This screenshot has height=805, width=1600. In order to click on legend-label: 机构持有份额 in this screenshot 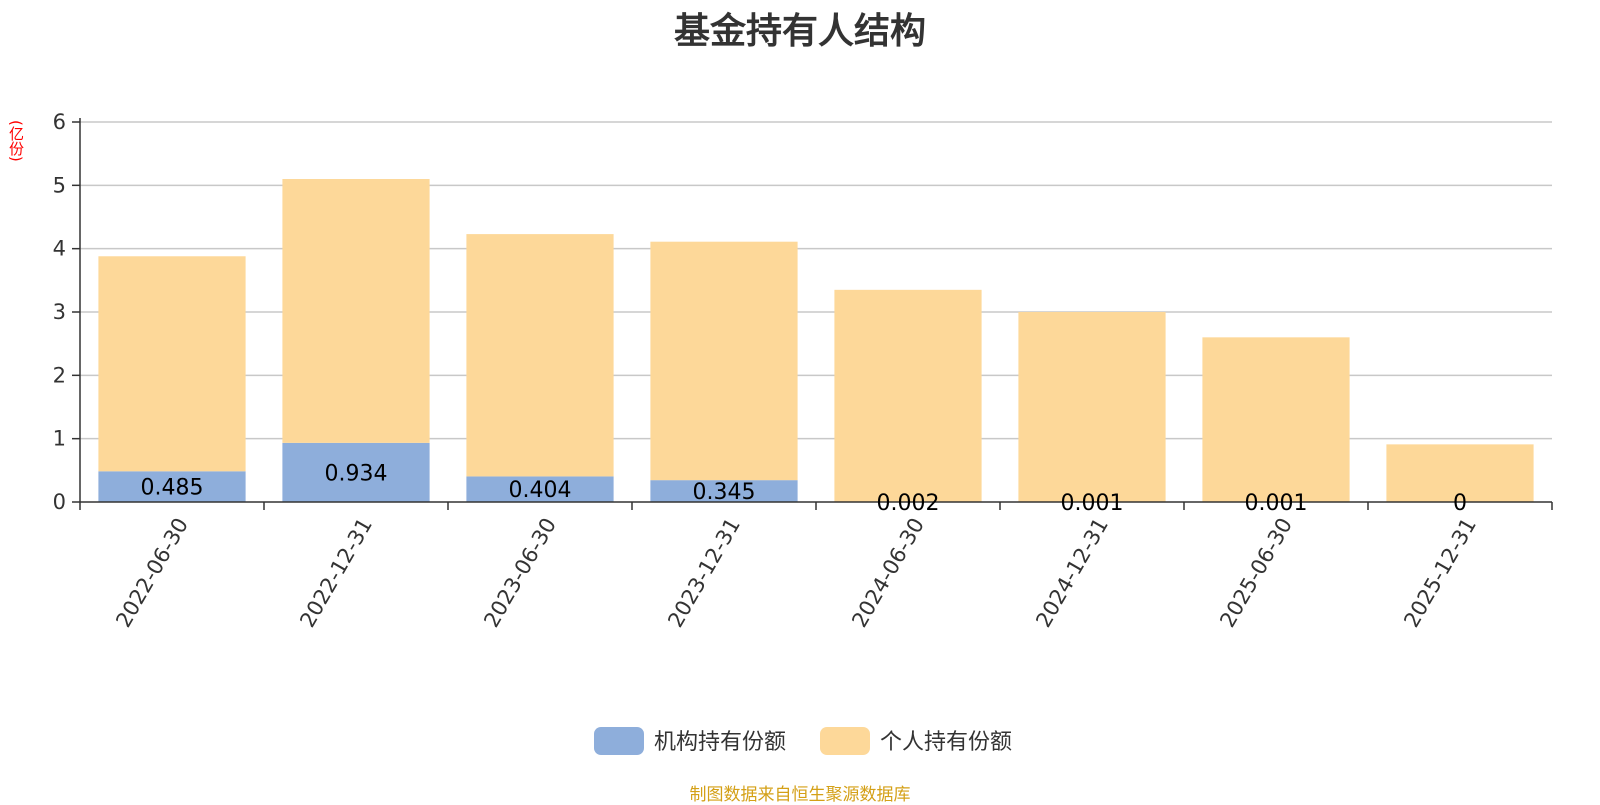, I will do `click(720, 742)`.